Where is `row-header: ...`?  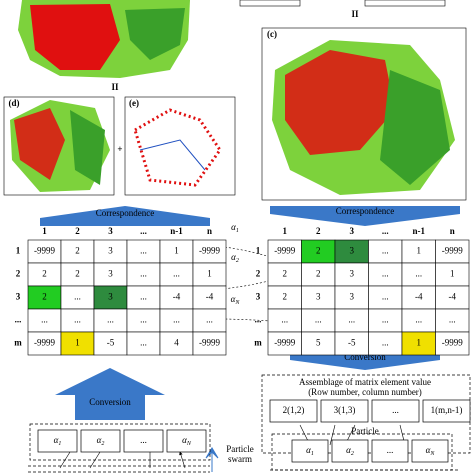 row-header: ... is located at coordinates (18, 320).